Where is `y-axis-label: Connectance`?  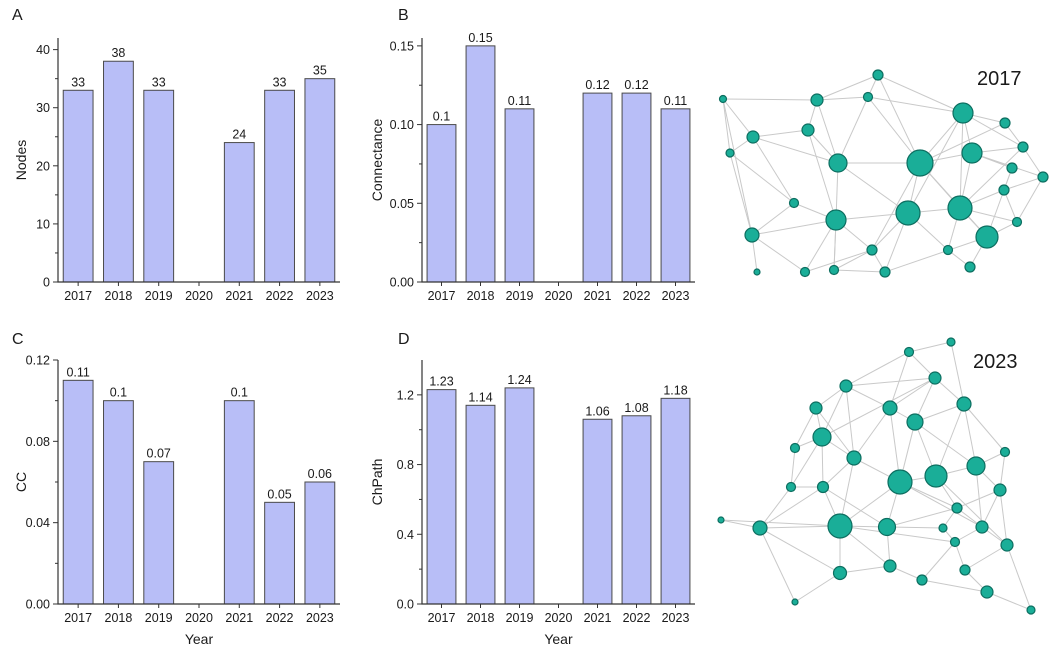 y-axis-label: Connectance is located at coordinates (377, 160).